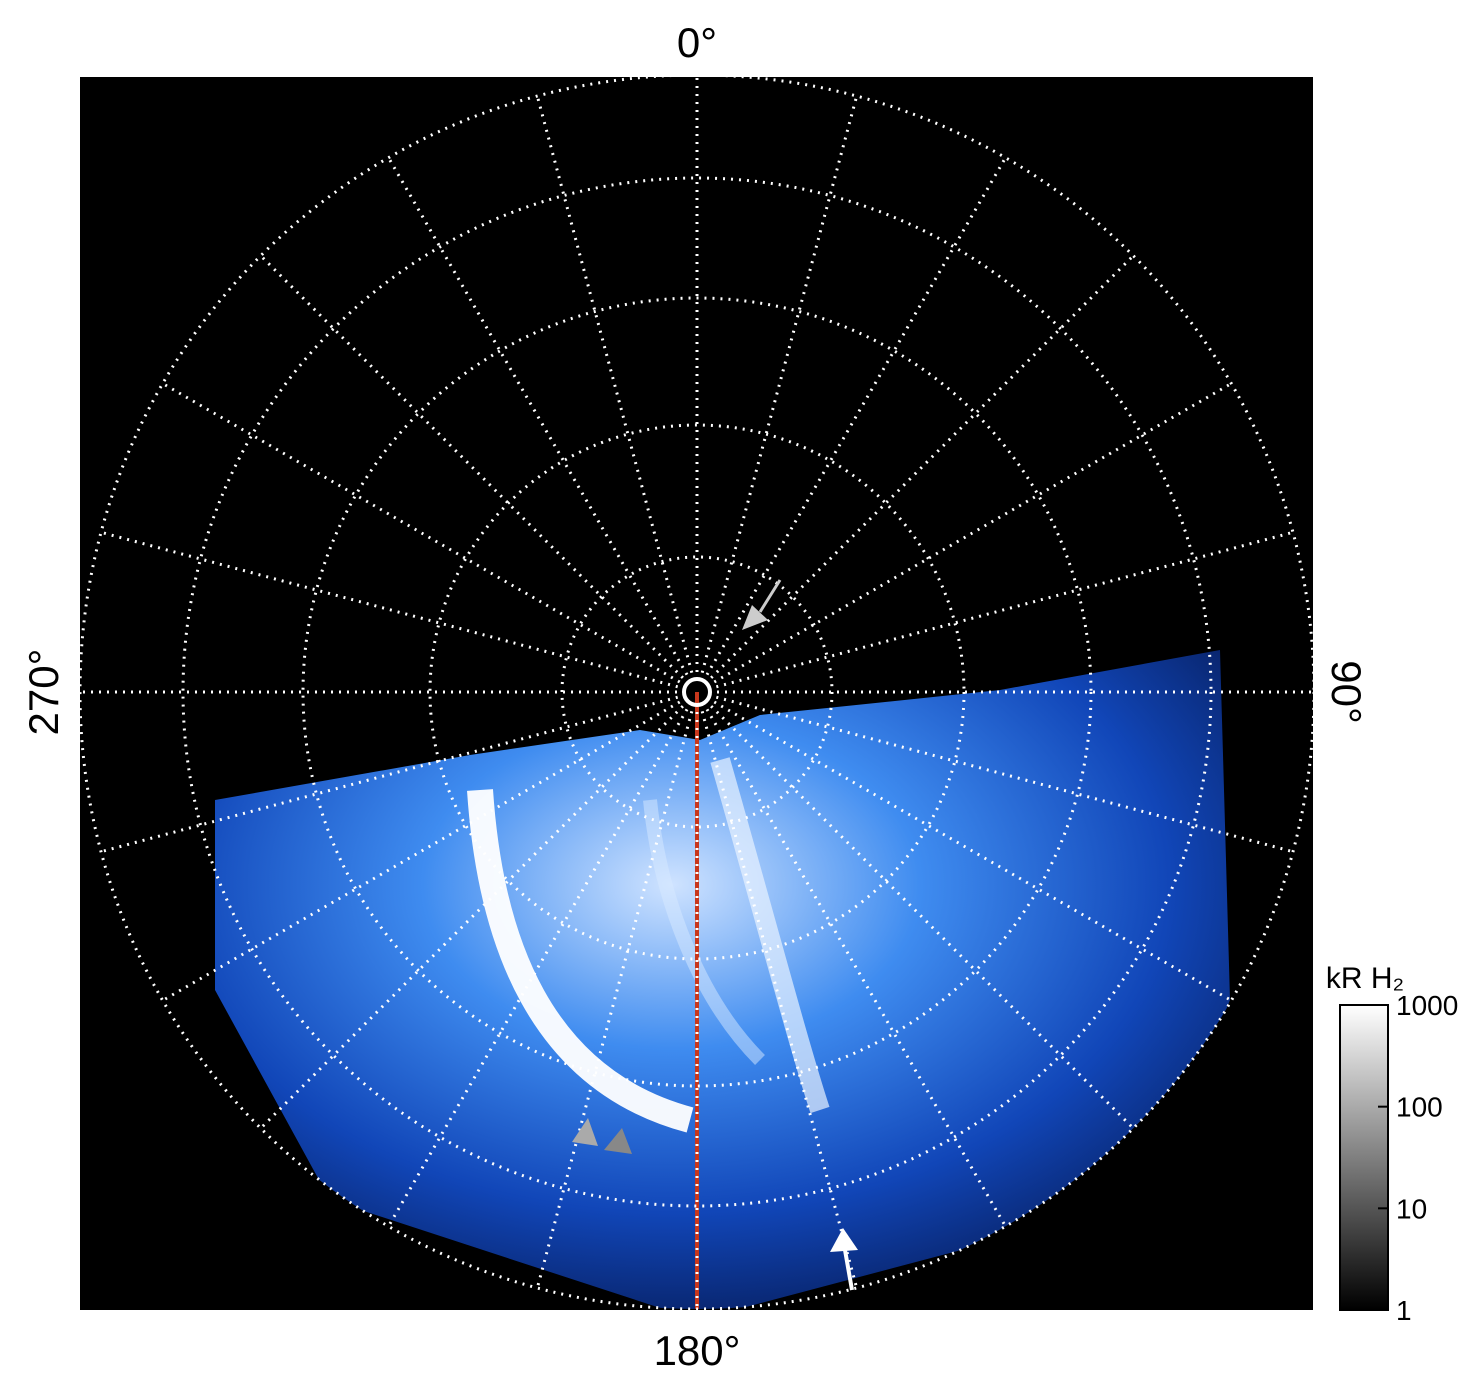  Describe the element at coordinates (1411, 1208) in the screenshot. I see `colorbar-tick-label: 10` at that location.